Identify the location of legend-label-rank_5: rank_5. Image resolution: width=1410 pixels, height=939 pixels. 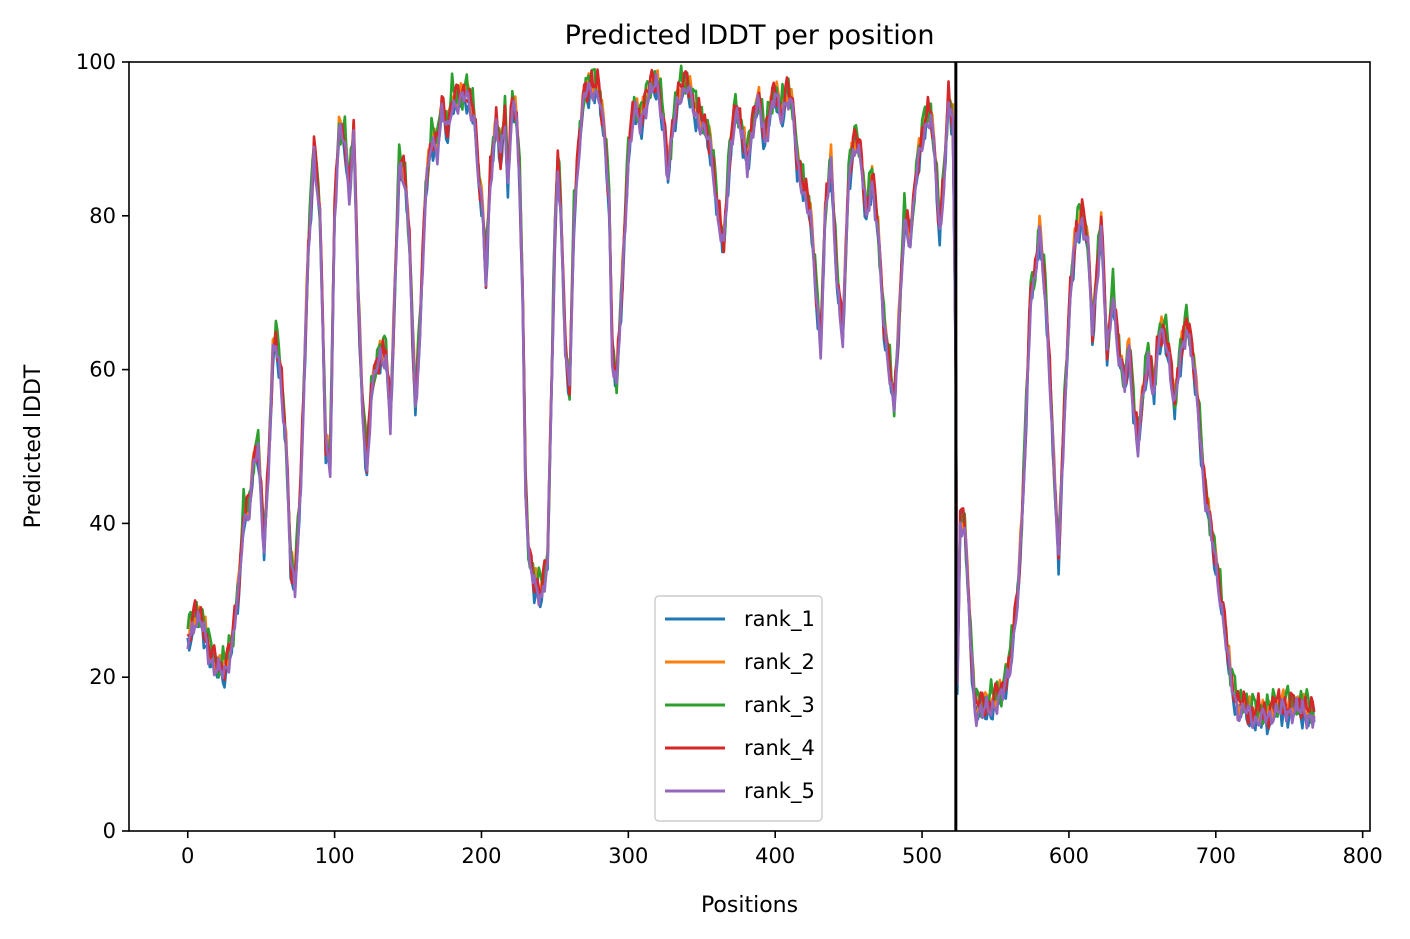
(779, 791).